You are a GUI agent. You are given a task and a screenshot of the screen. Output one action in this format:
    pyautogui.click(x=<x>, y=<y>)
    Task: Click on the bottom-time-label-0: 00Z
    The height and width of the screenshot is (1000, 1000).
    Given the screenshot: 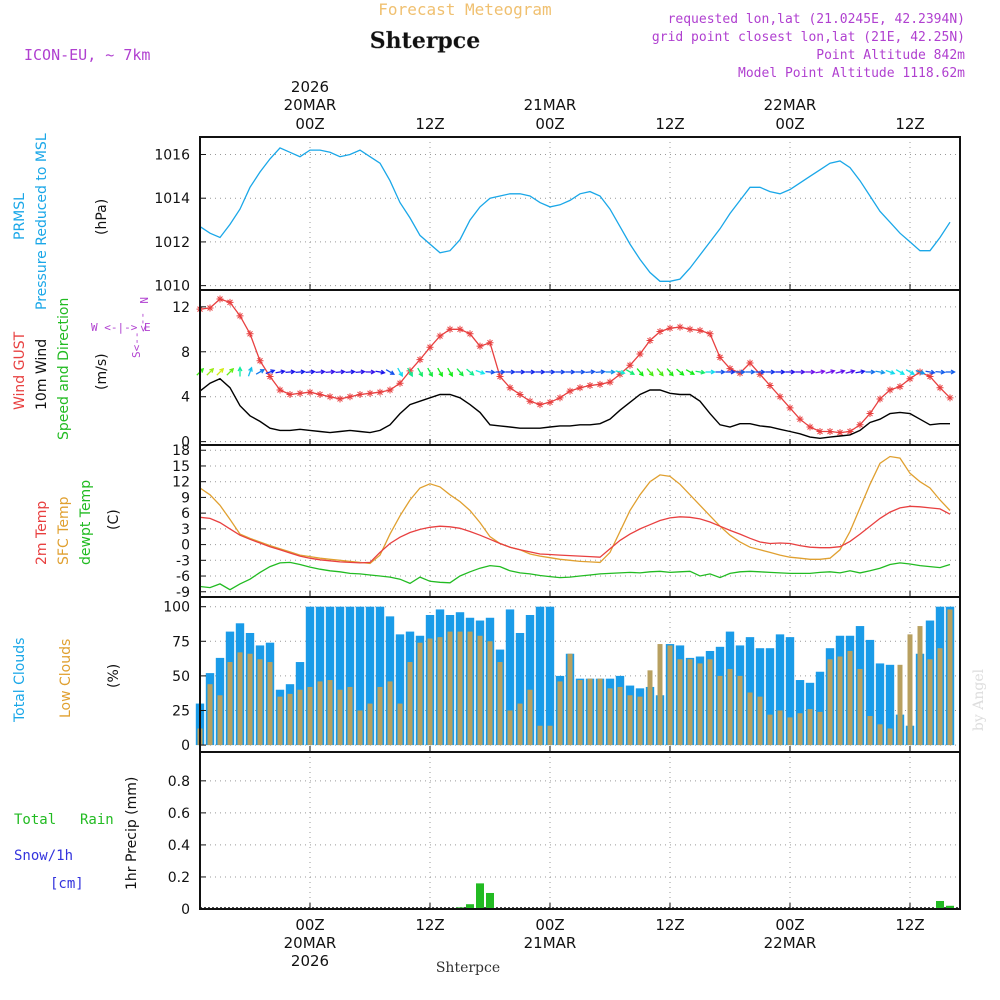 What is the action you would take?
    pyautogui.click(x=309, y=925)
    